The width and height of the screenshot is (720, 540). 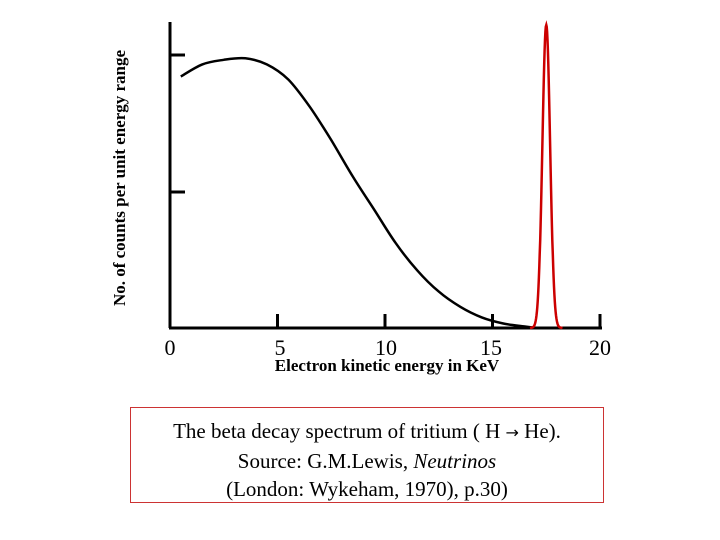 What do you see at coordinates (337, 431) in the screenshot?
I see `caption-text-1a: The beta decay spectrum of tritium ( H` at bounding box center [337, 431].